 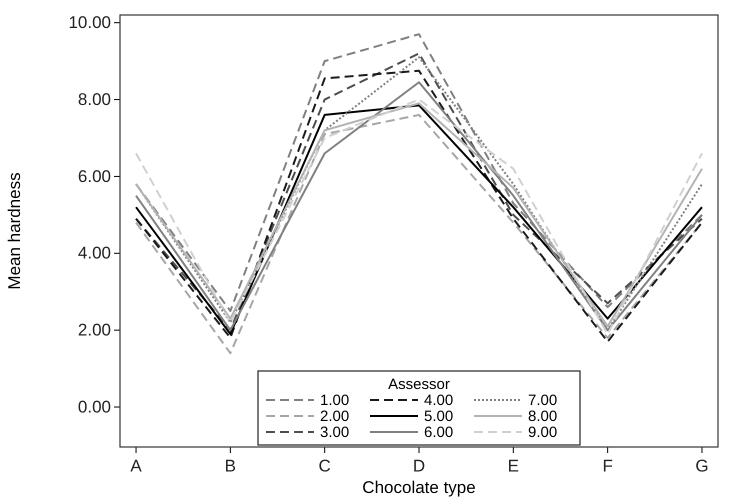 I want to click on x-tick-label: C, so click(x=324, y=466).